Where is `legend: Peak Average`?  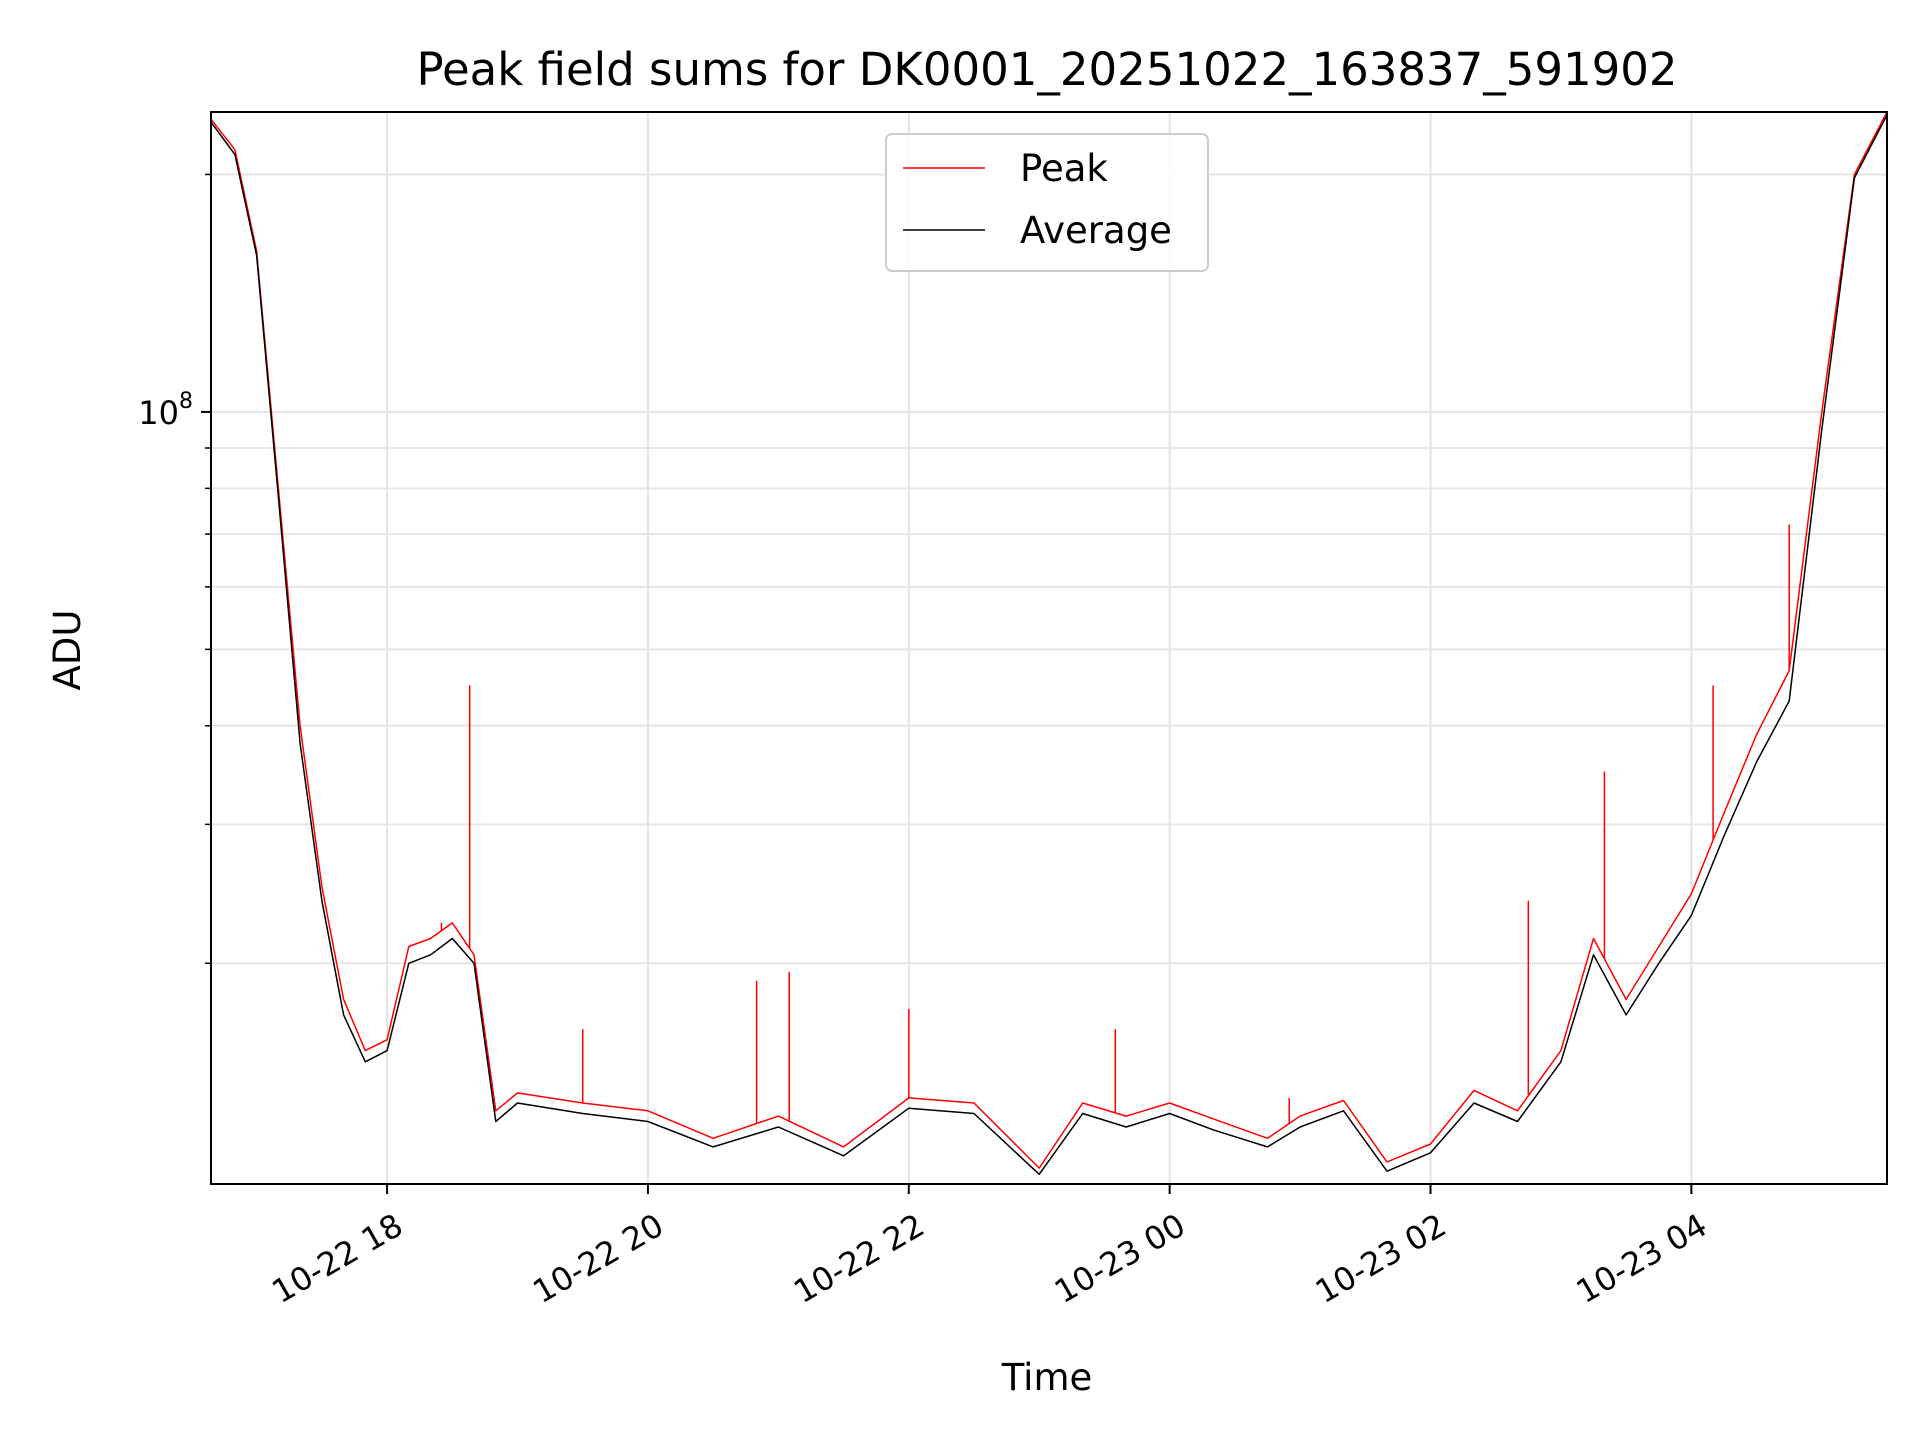
legend: Peak Average is located at coordinates (1047, 202).